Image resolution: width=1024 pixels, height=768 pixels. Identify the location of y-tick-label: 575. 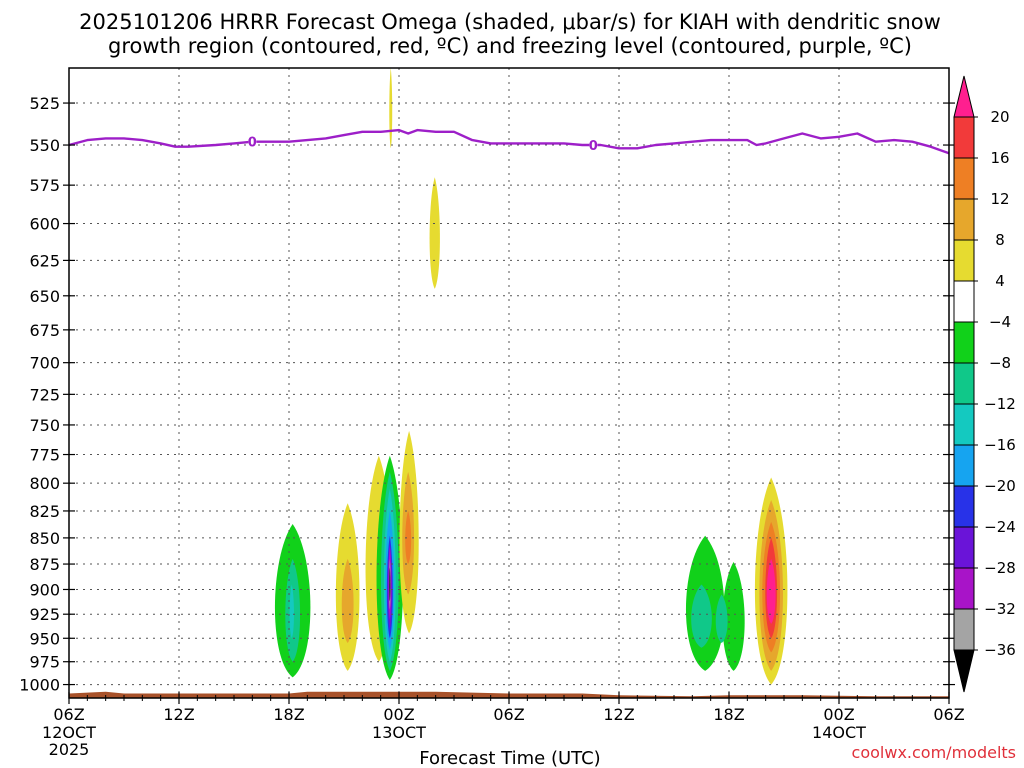
(44, 185).